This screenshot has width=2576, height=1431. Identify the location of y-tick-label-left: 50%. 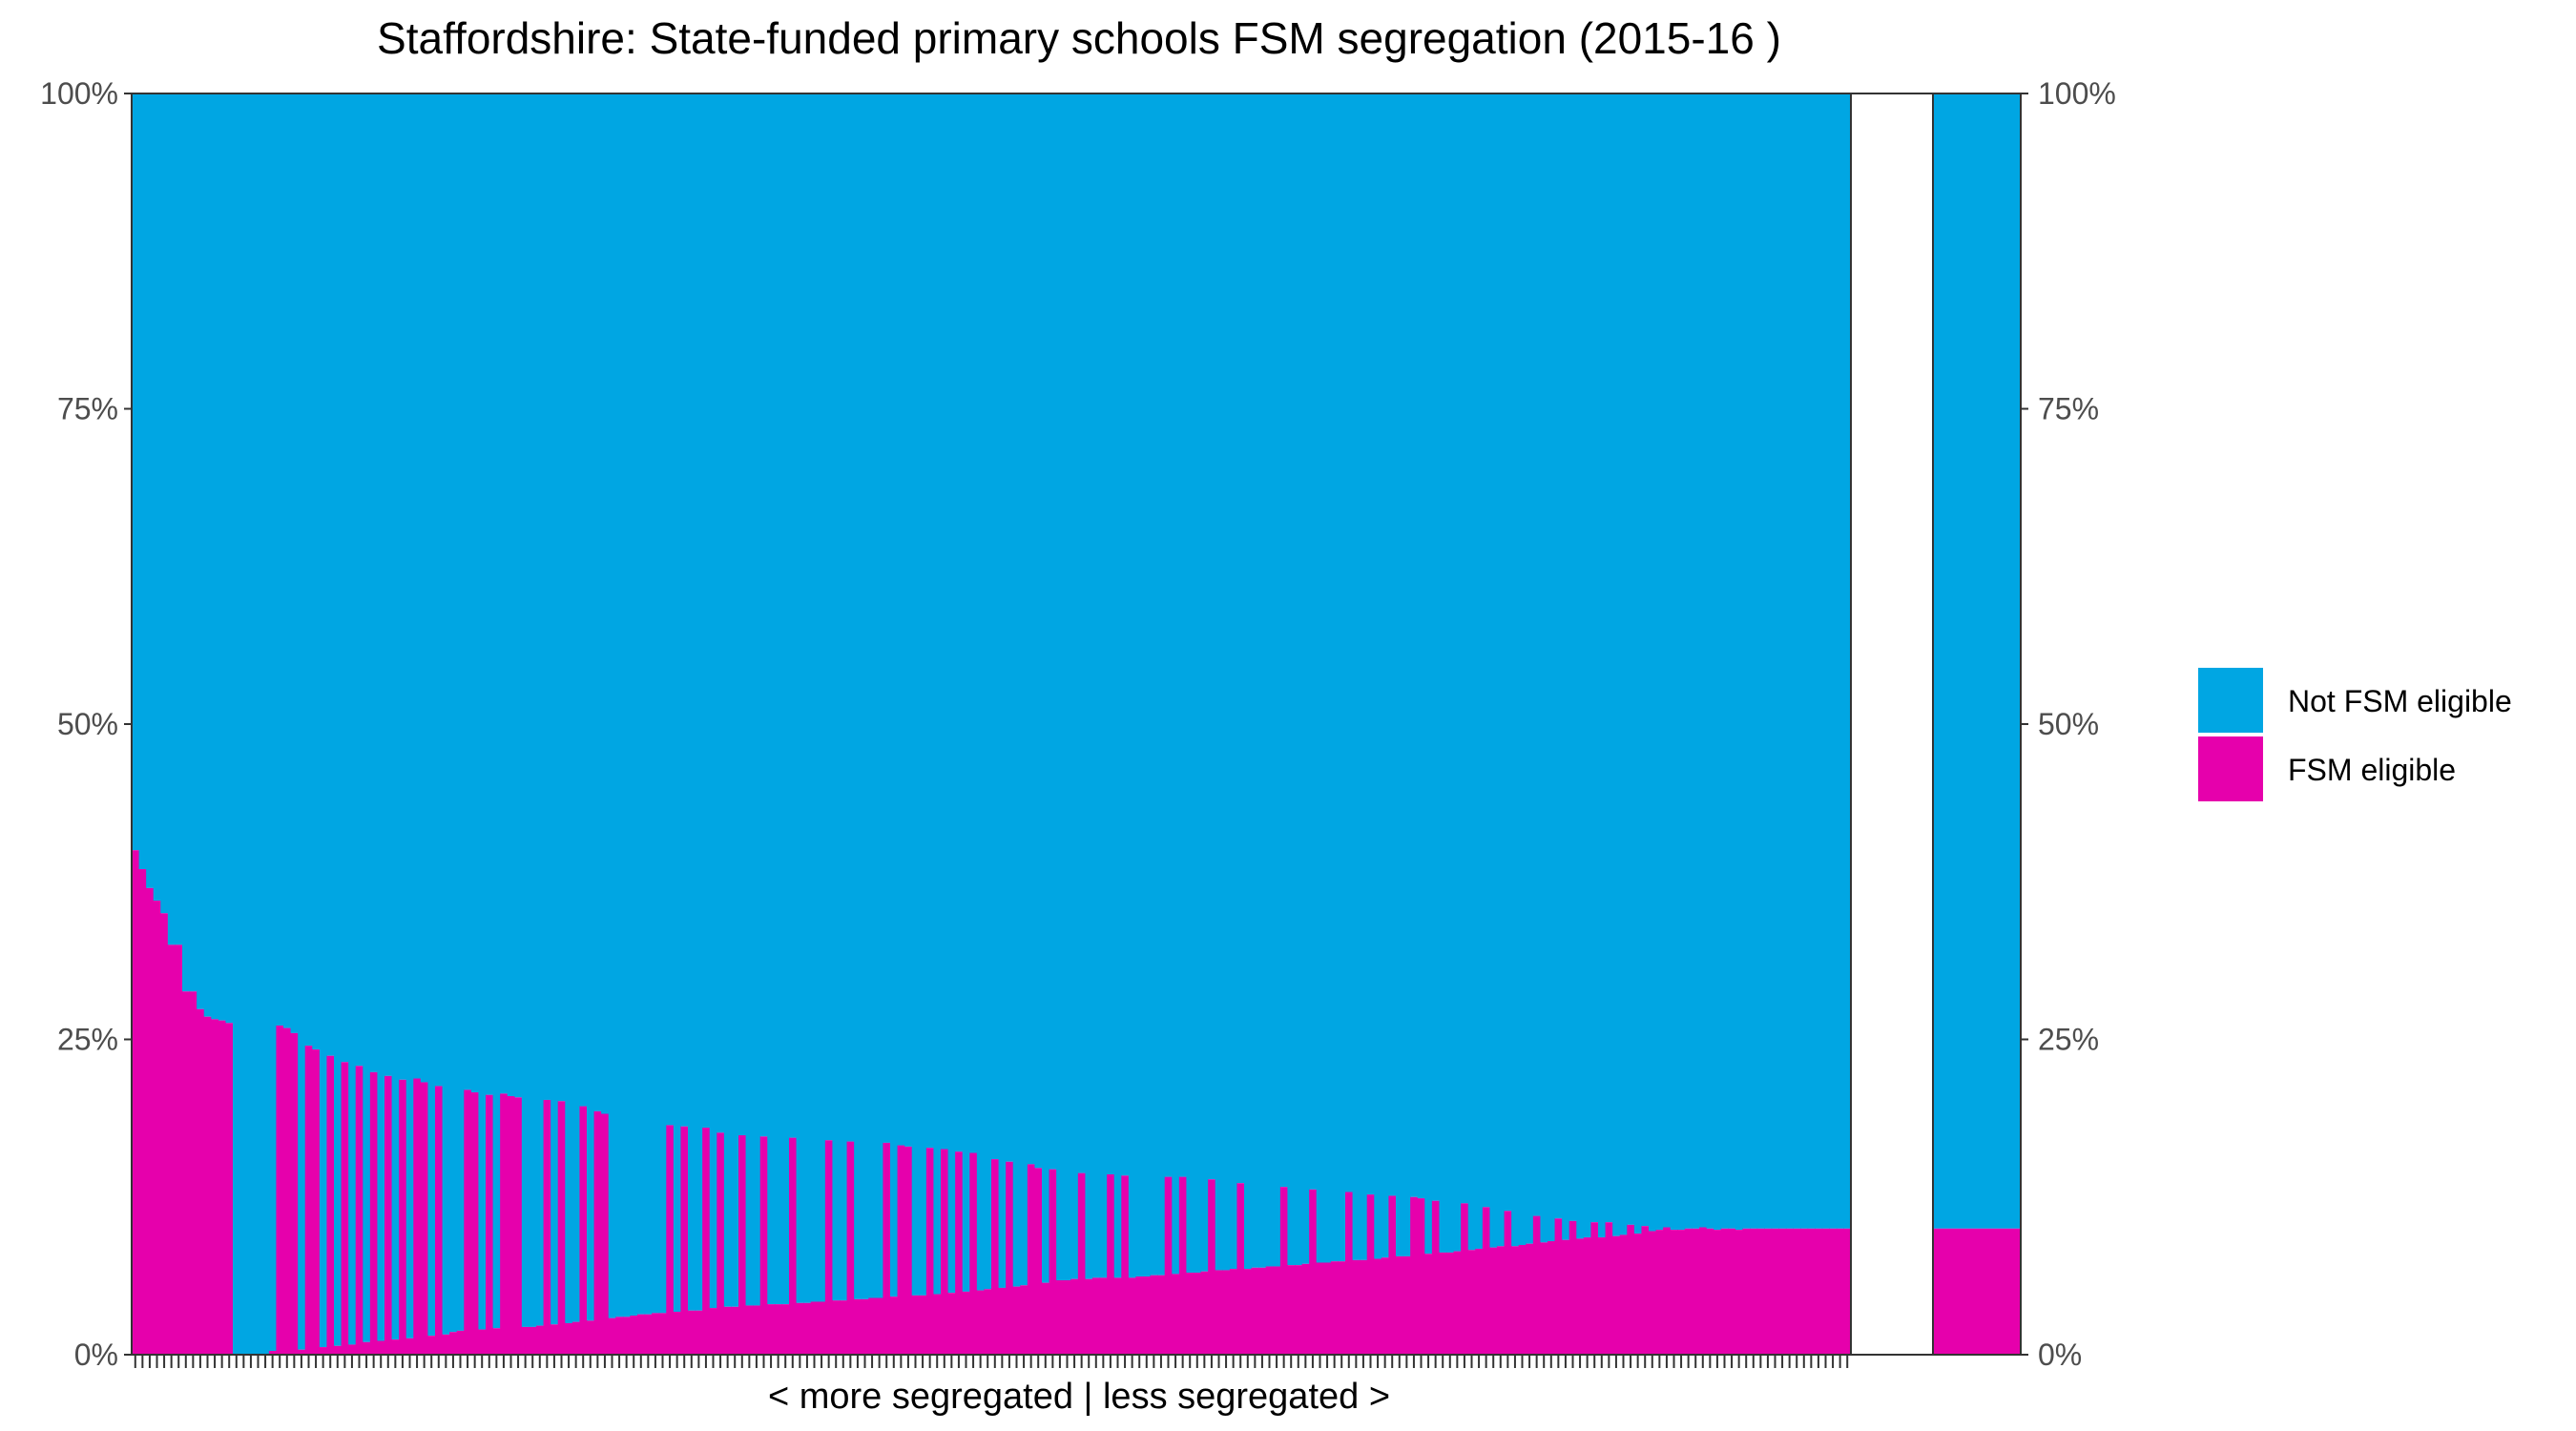
(87, 724).